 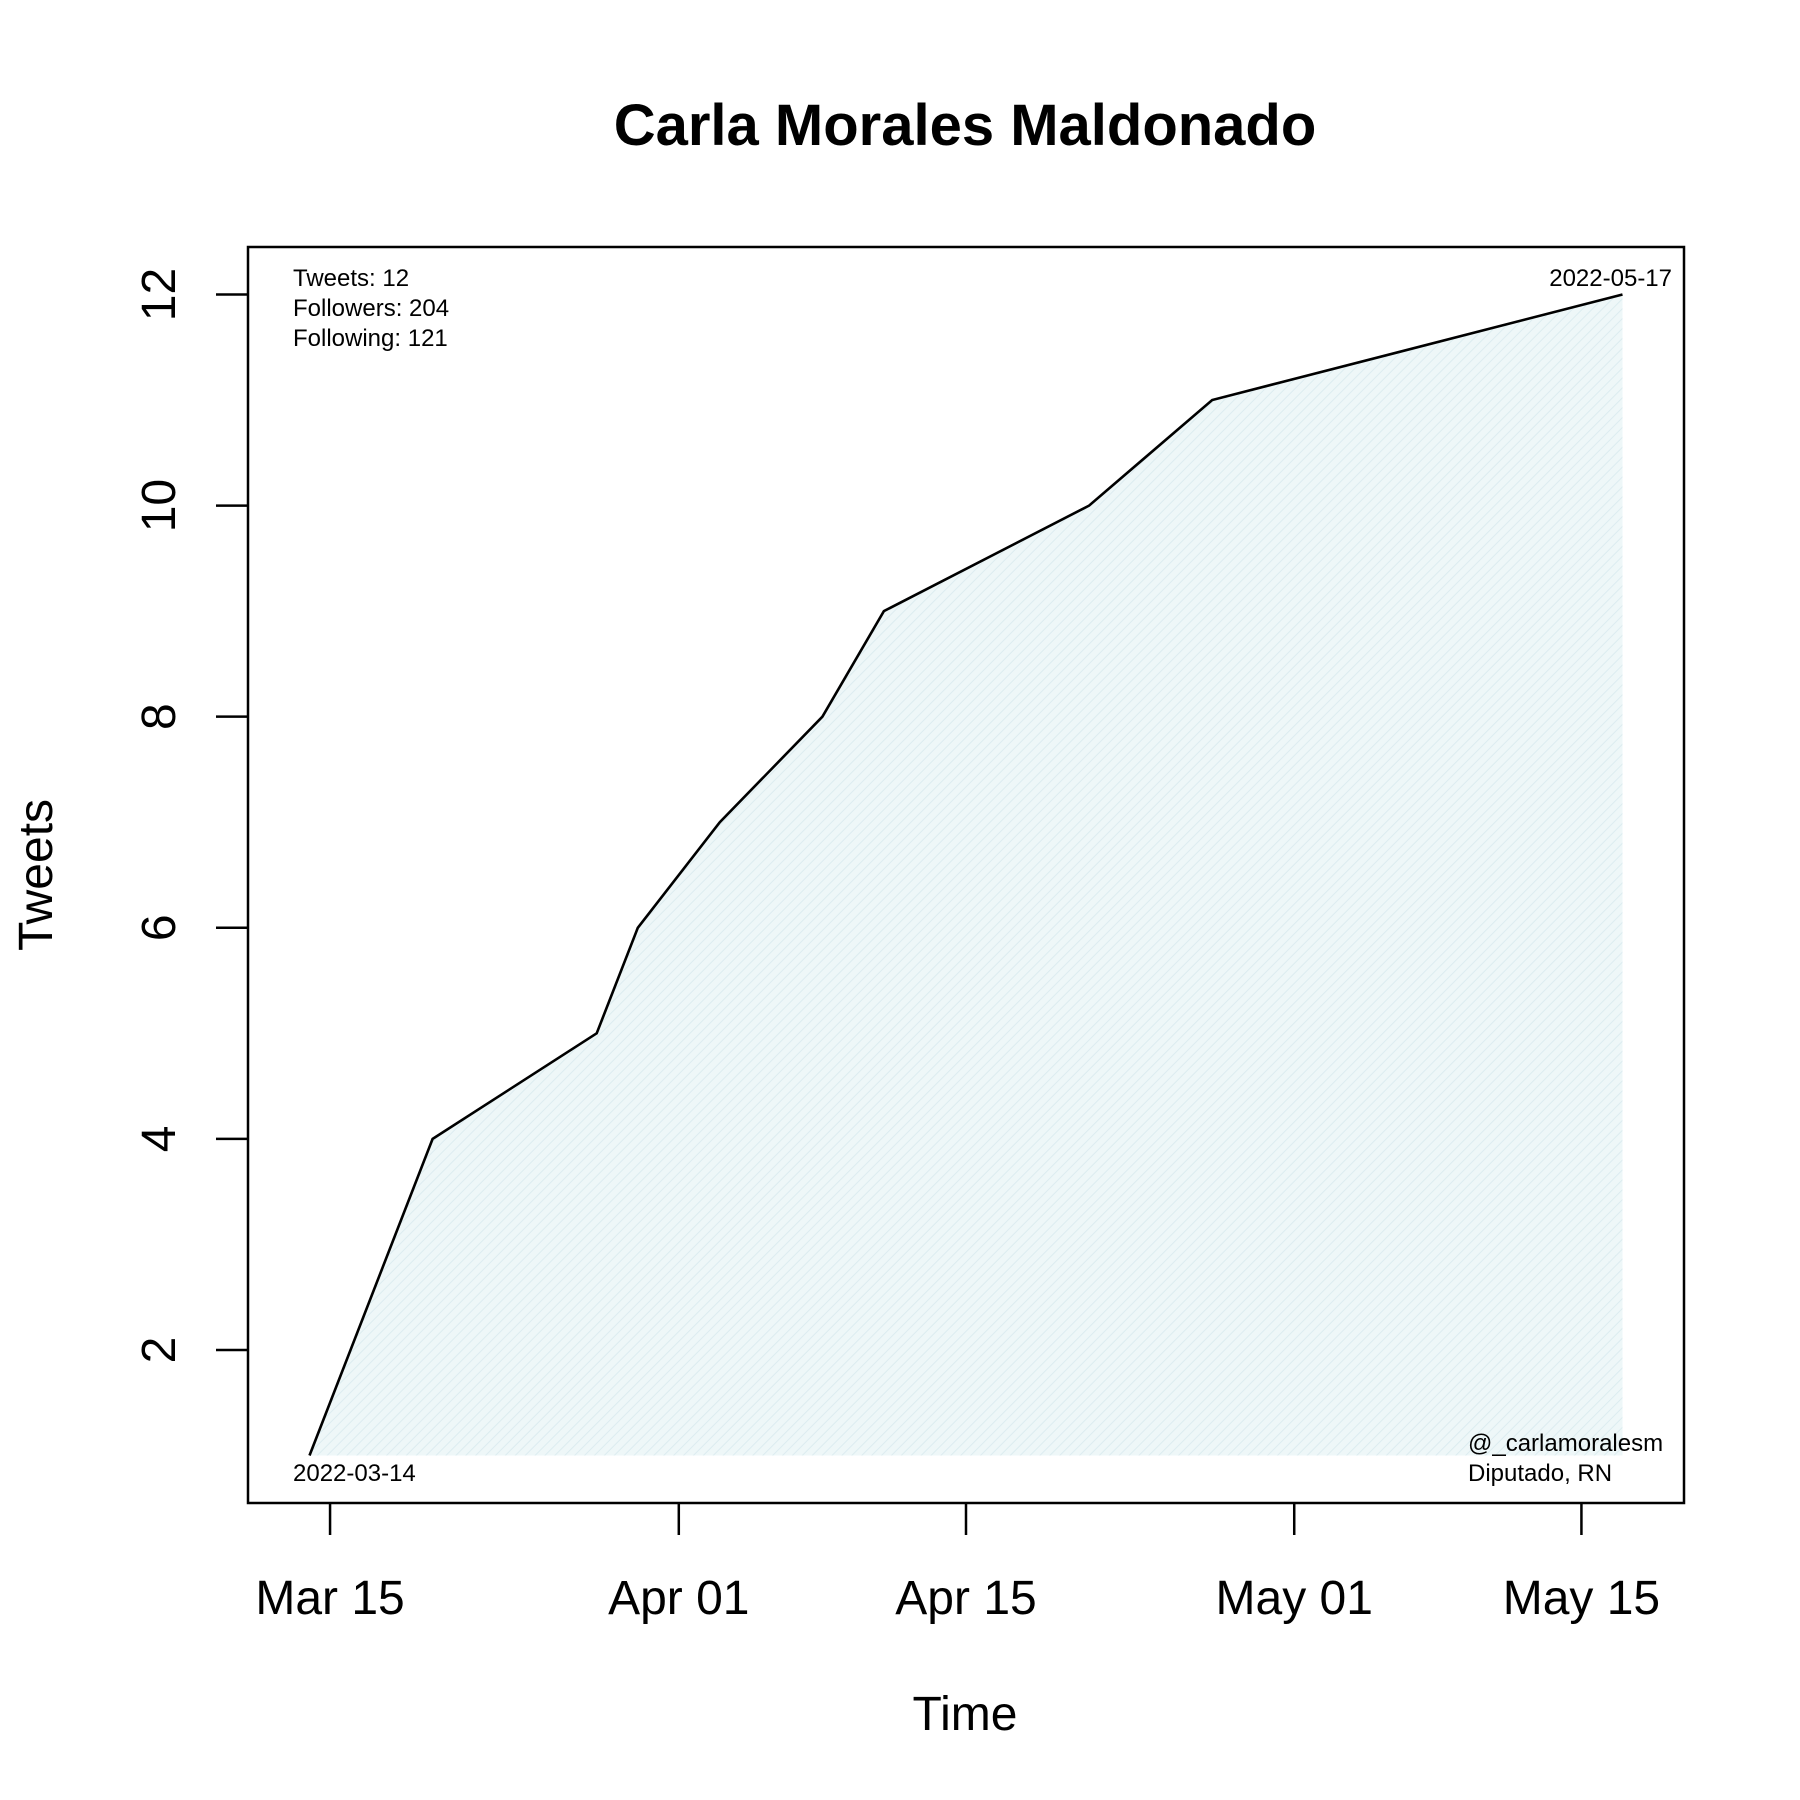 I want to click on role-label: Diputado, RN, so click(x=1540, y=1473).